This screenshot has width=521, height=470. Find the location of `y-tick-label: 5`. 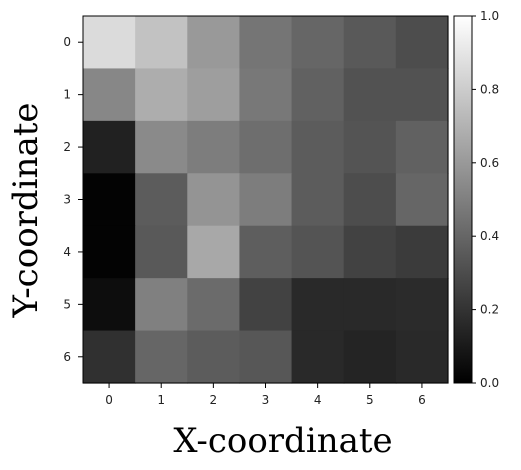

y-tick-label: 5 is located at coordinates (67, 304).